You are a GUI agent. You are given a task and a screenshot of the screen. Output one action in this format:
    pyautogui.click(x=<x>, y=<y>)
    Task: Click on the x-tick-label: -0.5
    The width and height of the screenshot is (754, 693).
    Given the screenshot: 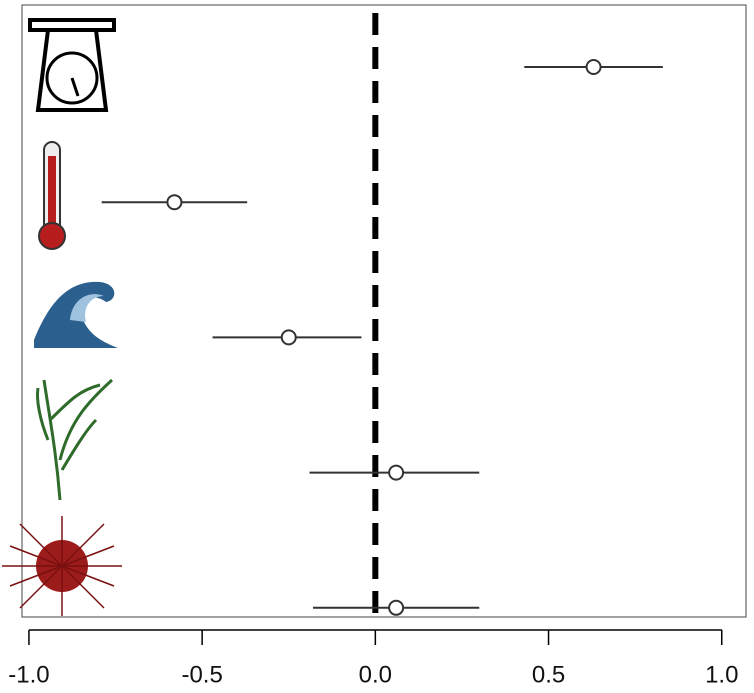 What is the action you would take?
    pyautogui.click(x=201, y=674)
    